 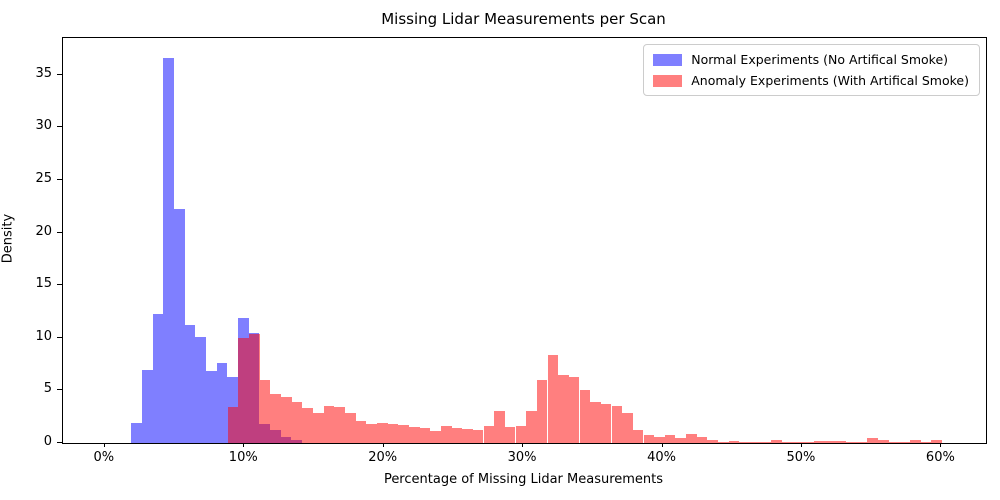 I want to click on y-tick-label: 30, so click(x=43, y=126).